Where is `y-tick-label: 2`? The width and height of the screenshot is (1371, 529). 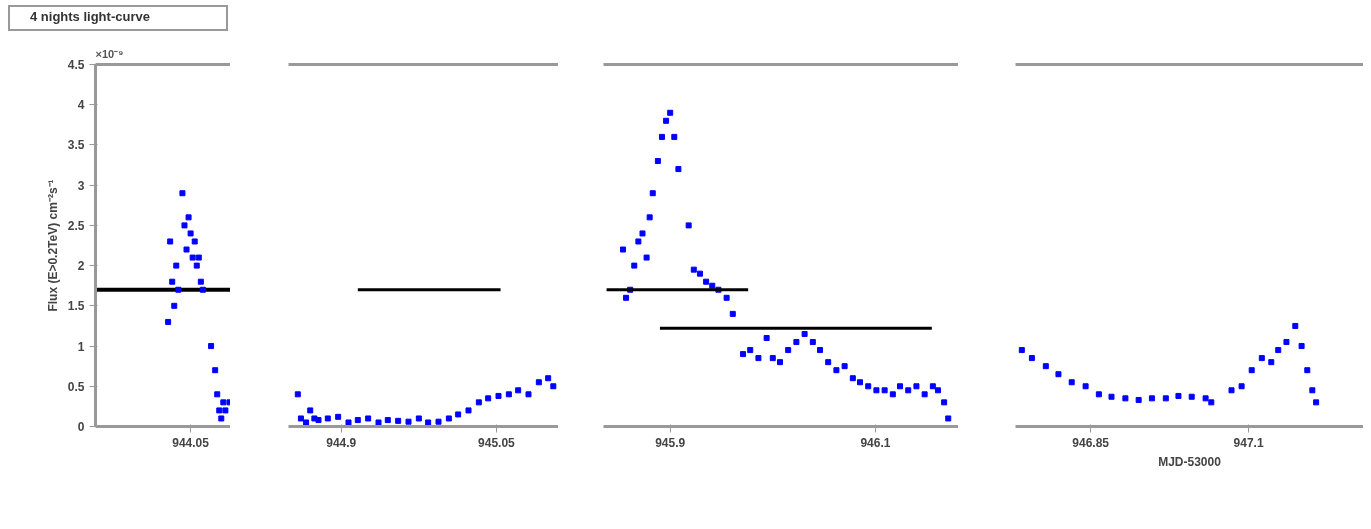 y-tick-label: 2 is located at coordinates (81, 266).